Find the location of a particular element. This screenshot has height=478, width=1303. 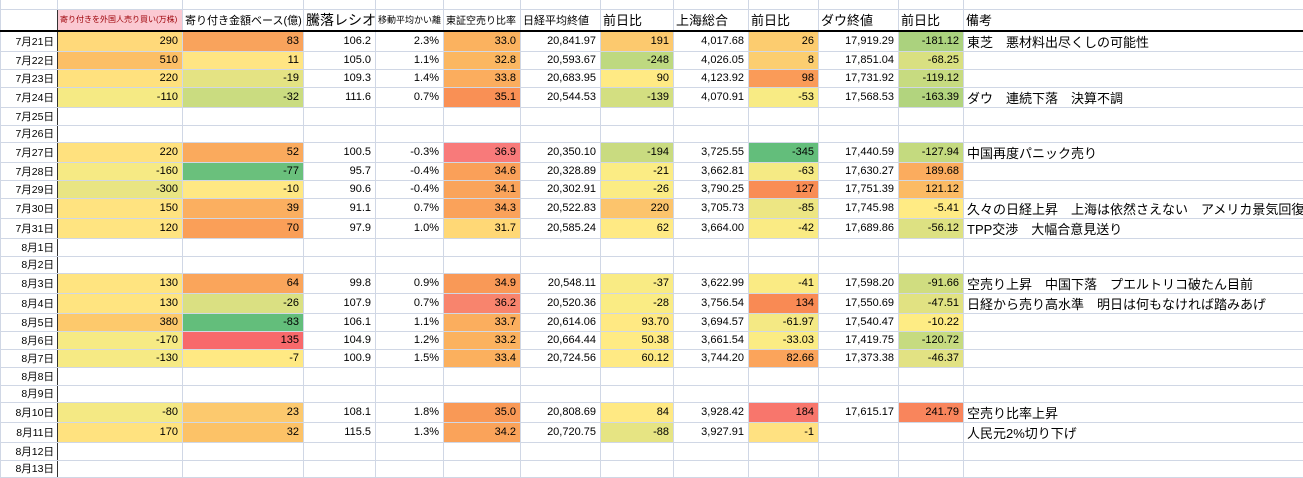

row-date: 8月7日 is located at coordinates (29, 359).